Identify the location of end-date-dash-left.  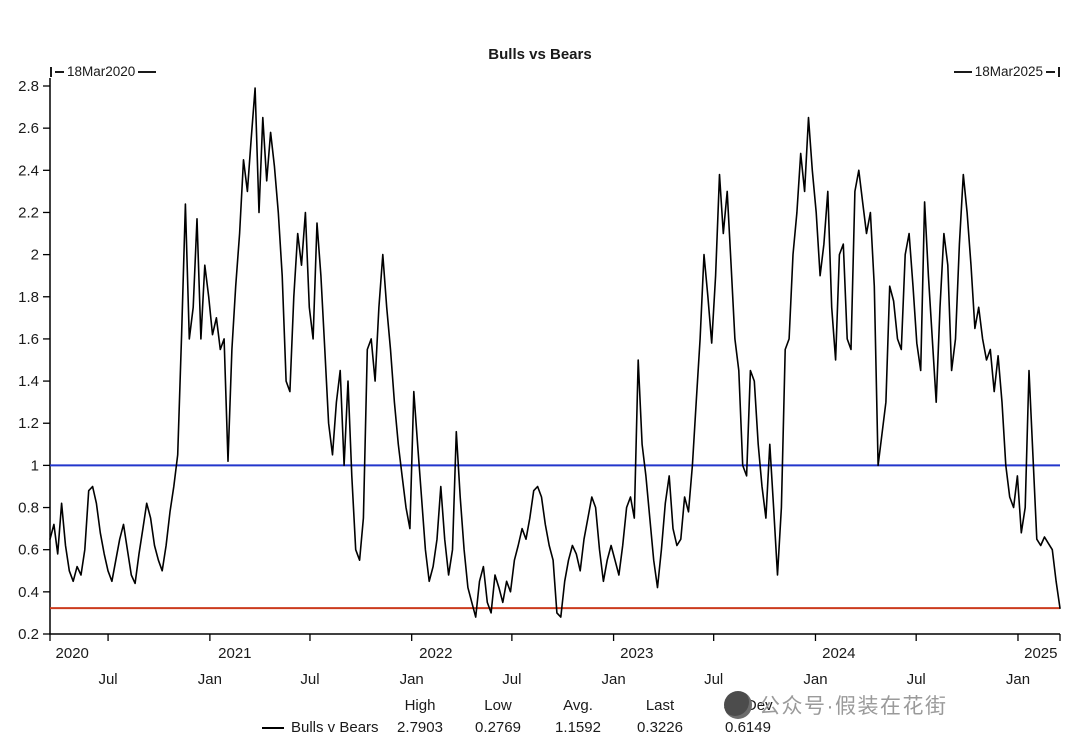
(962, 71).